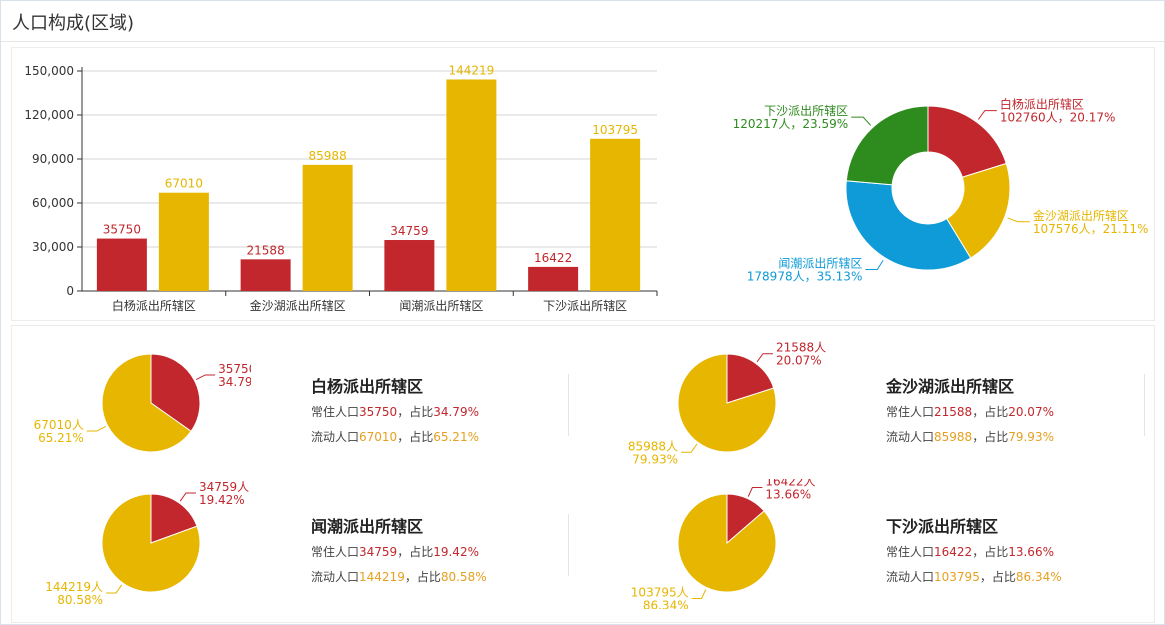 The height and width of the screenshot is (625, 1165). I want to click on district-name: 金沙湖派出所辖区, so click(950, 386).